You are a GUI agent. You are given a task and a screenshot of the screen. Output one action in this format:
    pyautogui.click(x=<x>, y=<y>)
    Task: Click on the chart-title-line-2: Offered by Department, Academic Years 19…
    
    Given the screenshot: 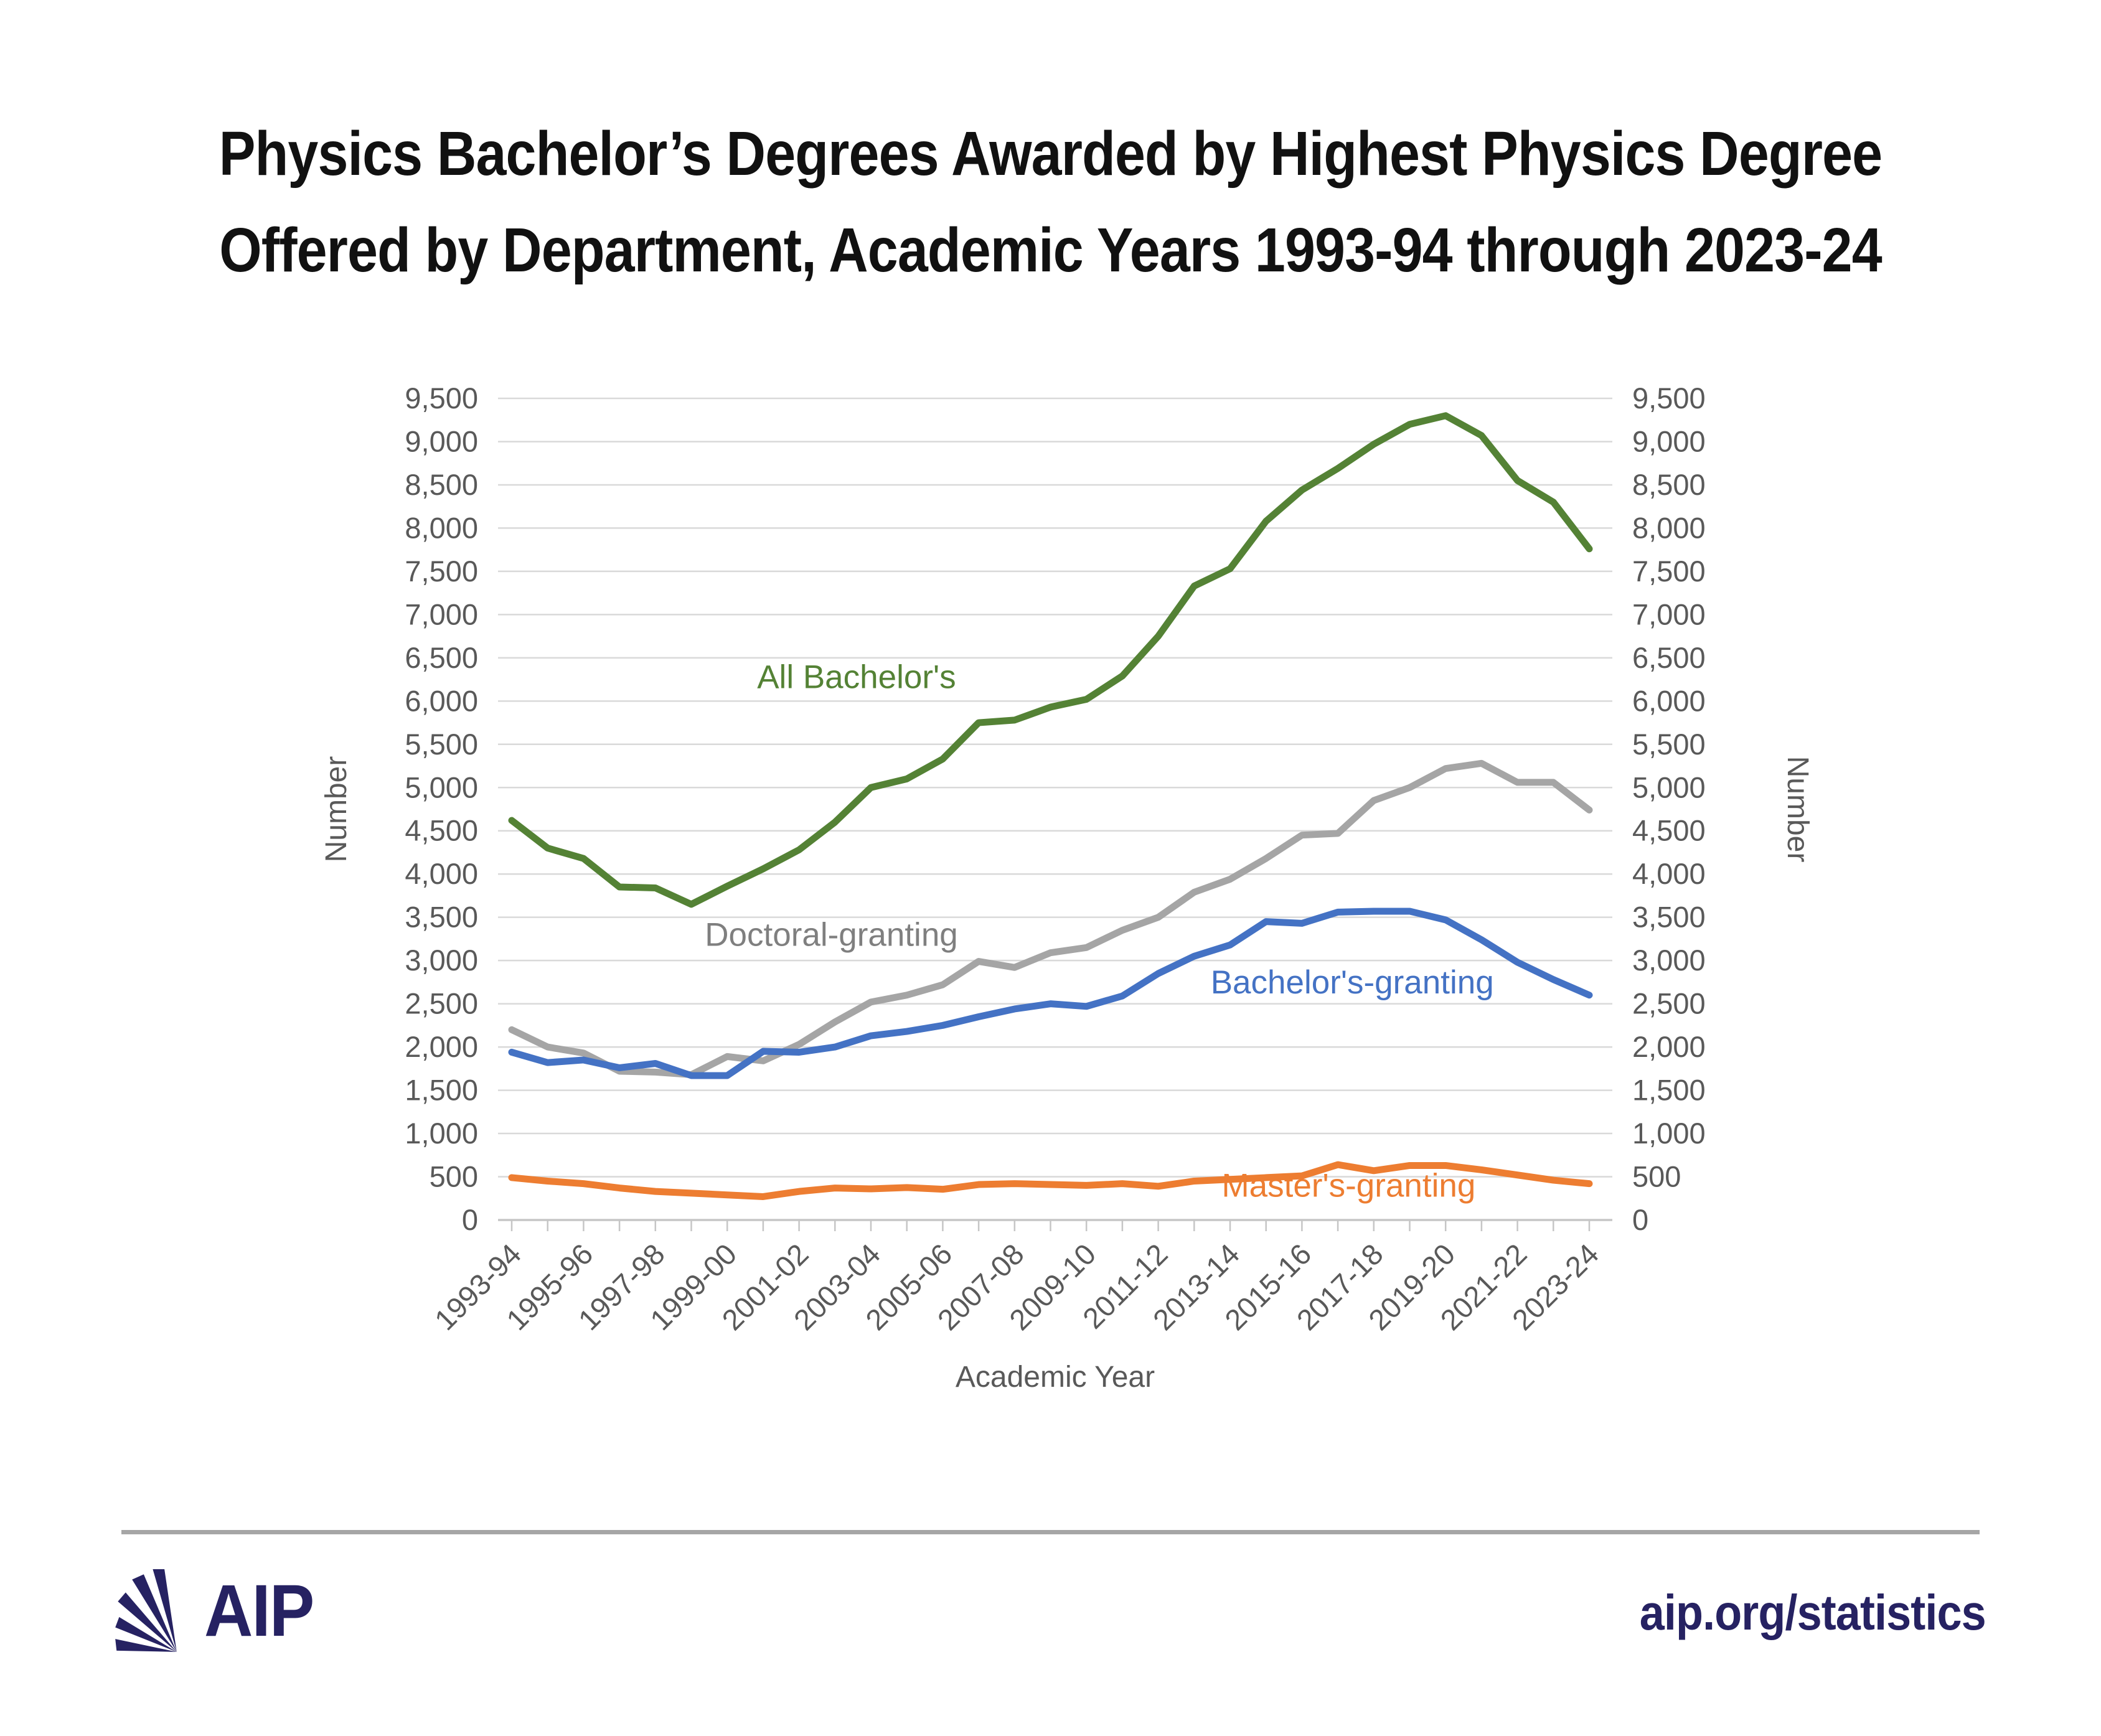 What is the action you would take?
    pyautogui.click(x=1050, y=250)
    